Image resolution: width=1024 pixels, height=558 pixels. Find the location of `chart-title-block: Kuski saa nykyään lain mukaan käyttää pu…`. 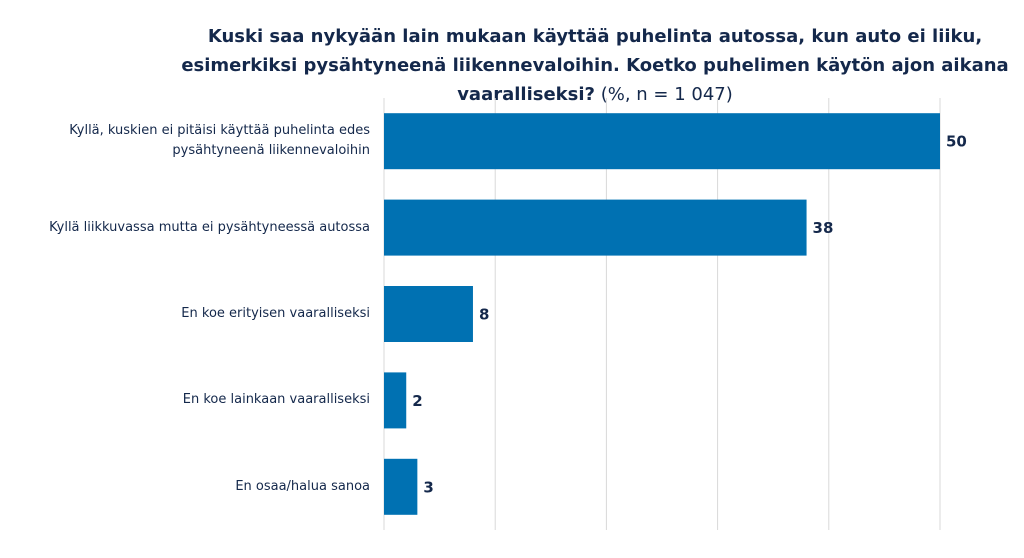

chart-title-block: Kuski saa nykyään lain mukaan käyttää pu… is located at coordinates (595, 65).